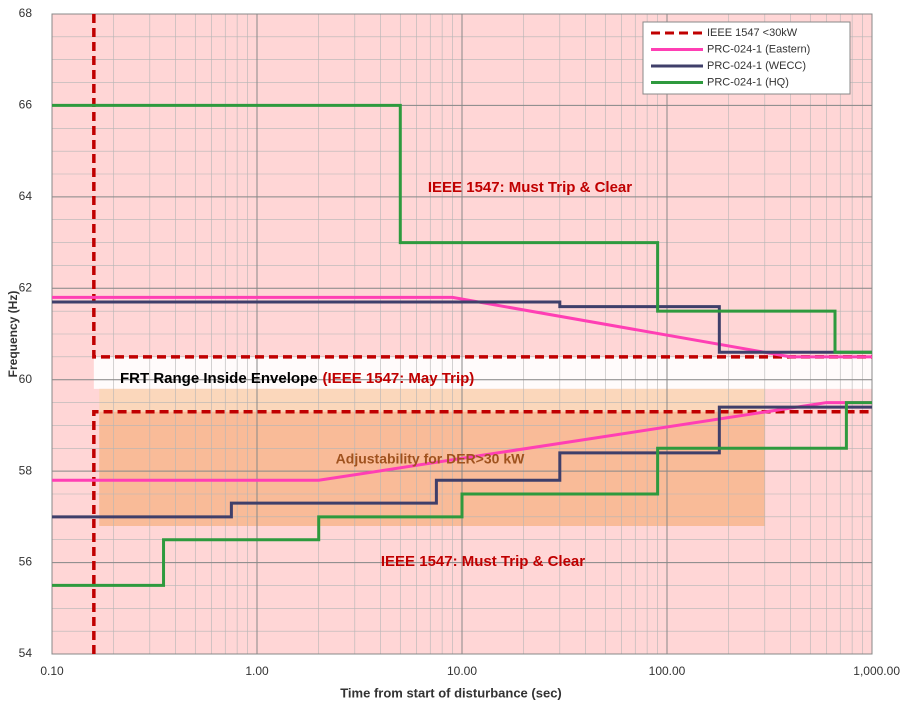  Describe the element at coordinates (26, 196) in the screenshot. I see `y-tick-label: 64` at that location.